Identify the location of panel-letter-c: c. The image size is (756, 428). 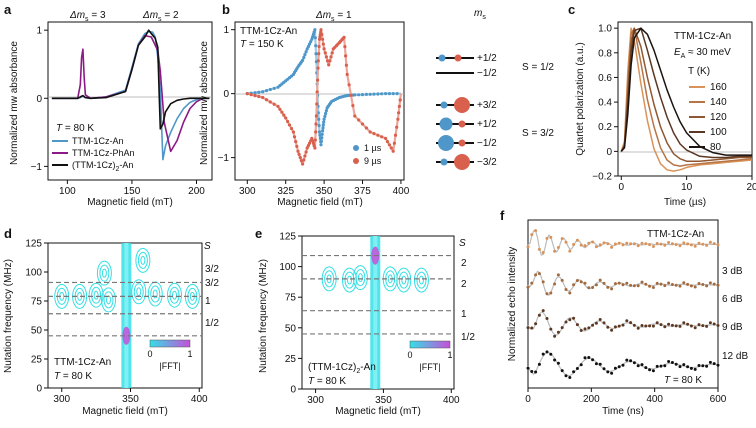
(571, 9).